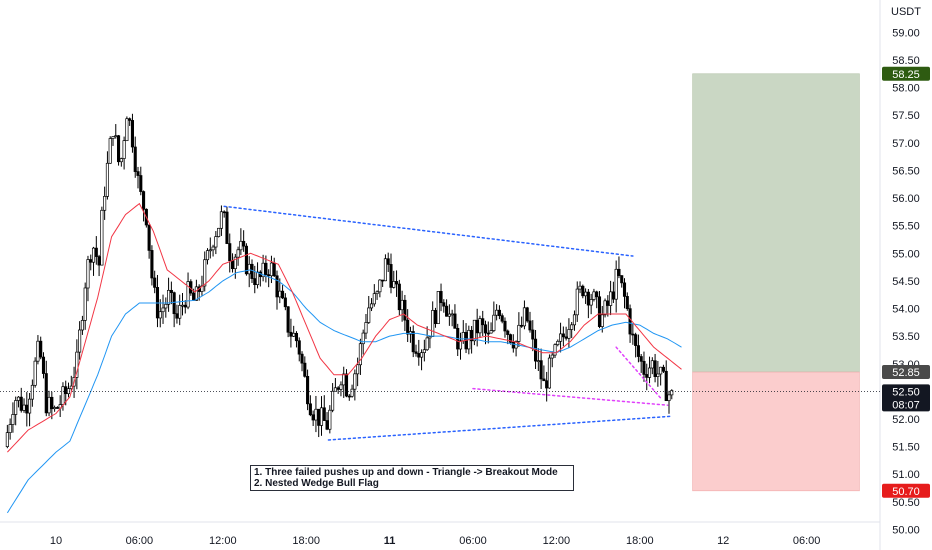  What do you see at coordinates (906, 475) in the screenshot?
I see `y-tick-label: 51.00` at bounding box center [906, 475].